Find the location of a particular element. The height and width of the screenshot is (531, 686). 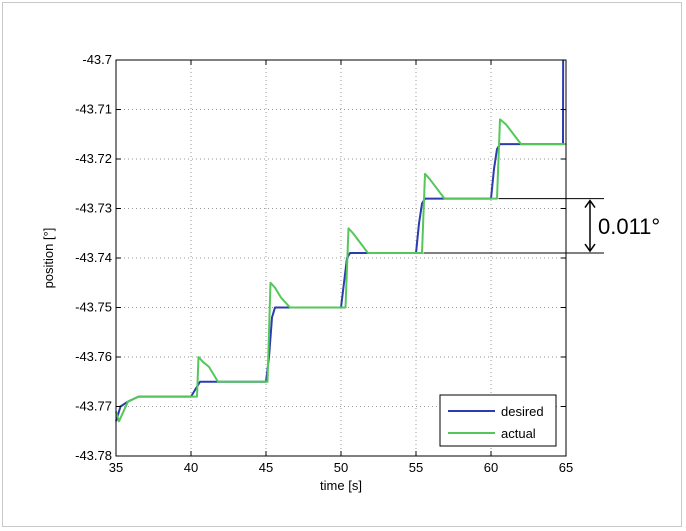

annotation-arrowhead-down is located at coordinates (590, 248).